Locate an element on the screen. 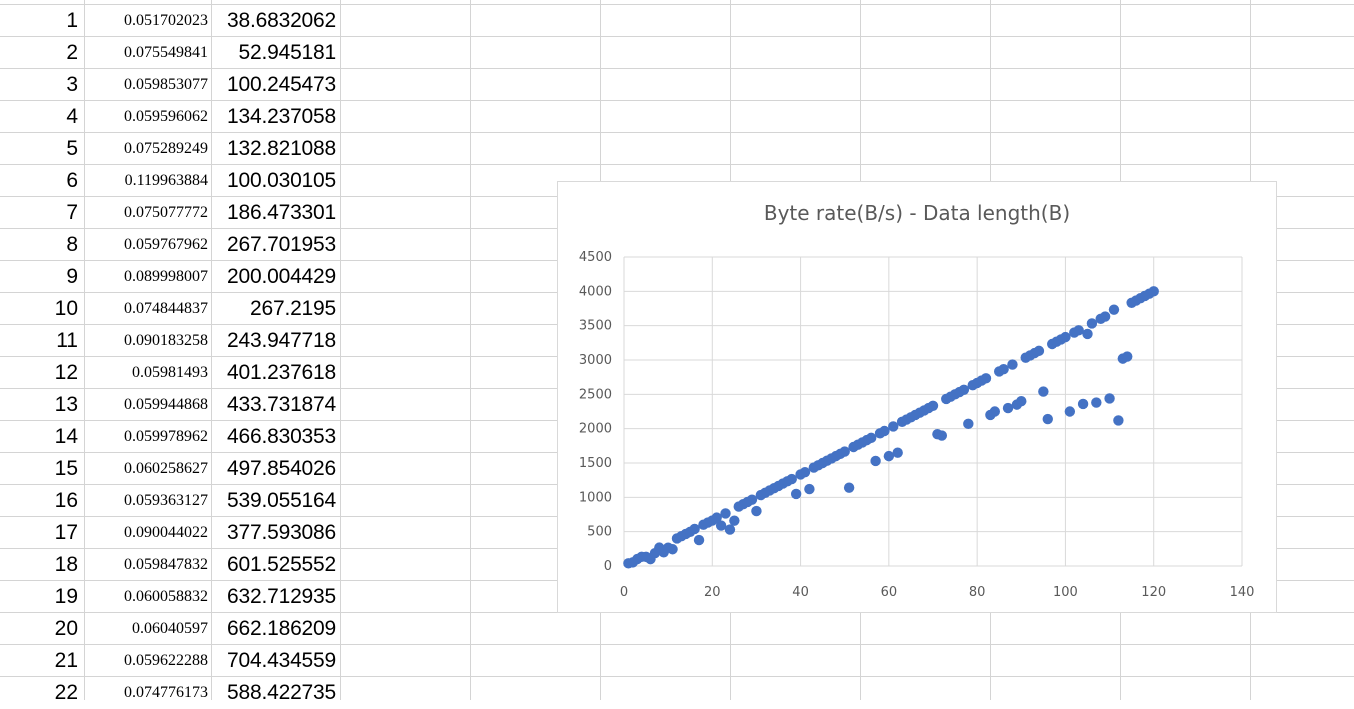 Image resolution: width=1354 pixels, height=709 pixels. row-number-cell: 15 is located at coordinates (66, 468).